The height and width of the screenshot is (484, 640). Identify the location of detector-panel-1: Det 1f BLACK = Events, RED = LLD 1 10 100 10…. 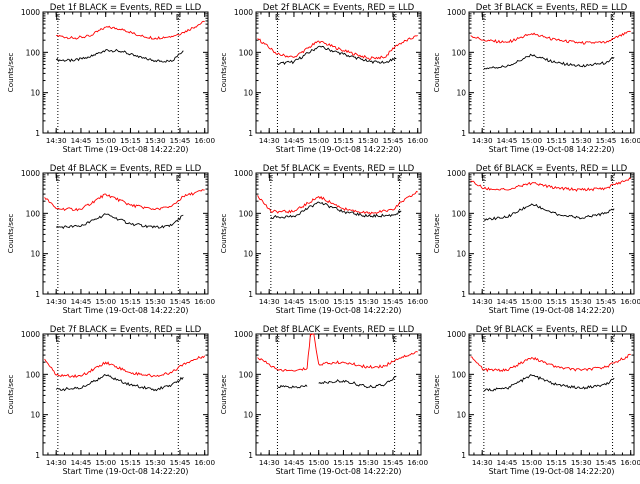
(110, 78).